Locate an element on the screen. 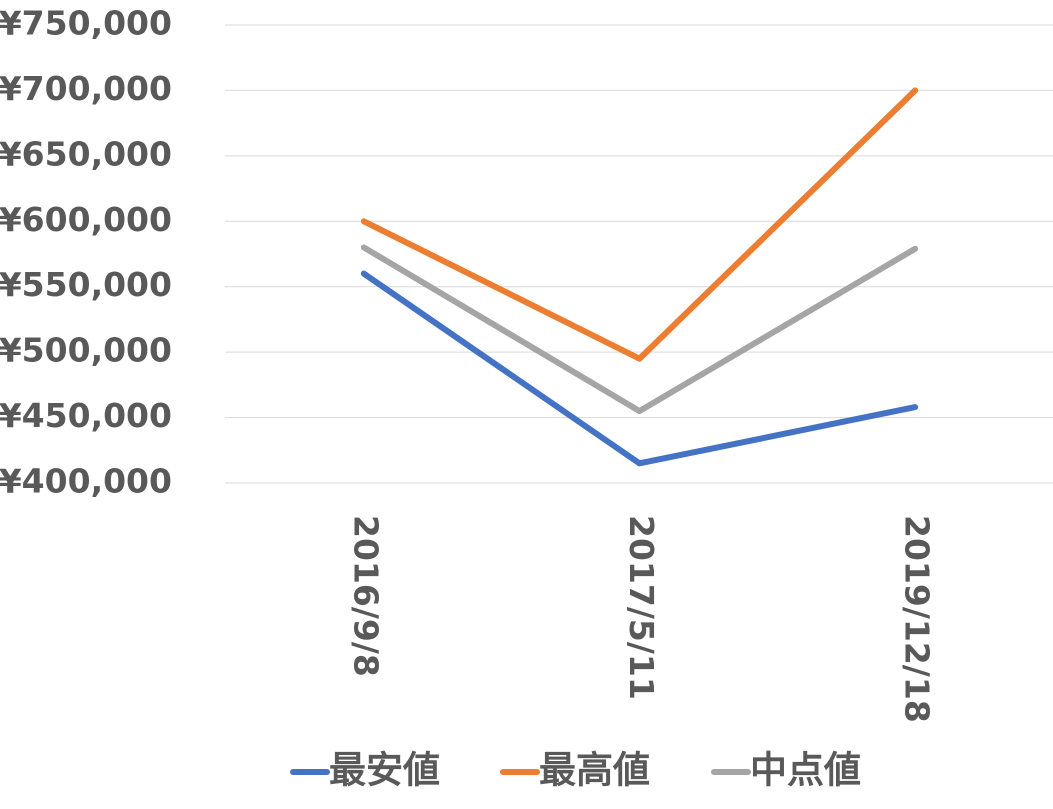  y-tick-label: ¥750,000 is located at coordinates (86, 23).